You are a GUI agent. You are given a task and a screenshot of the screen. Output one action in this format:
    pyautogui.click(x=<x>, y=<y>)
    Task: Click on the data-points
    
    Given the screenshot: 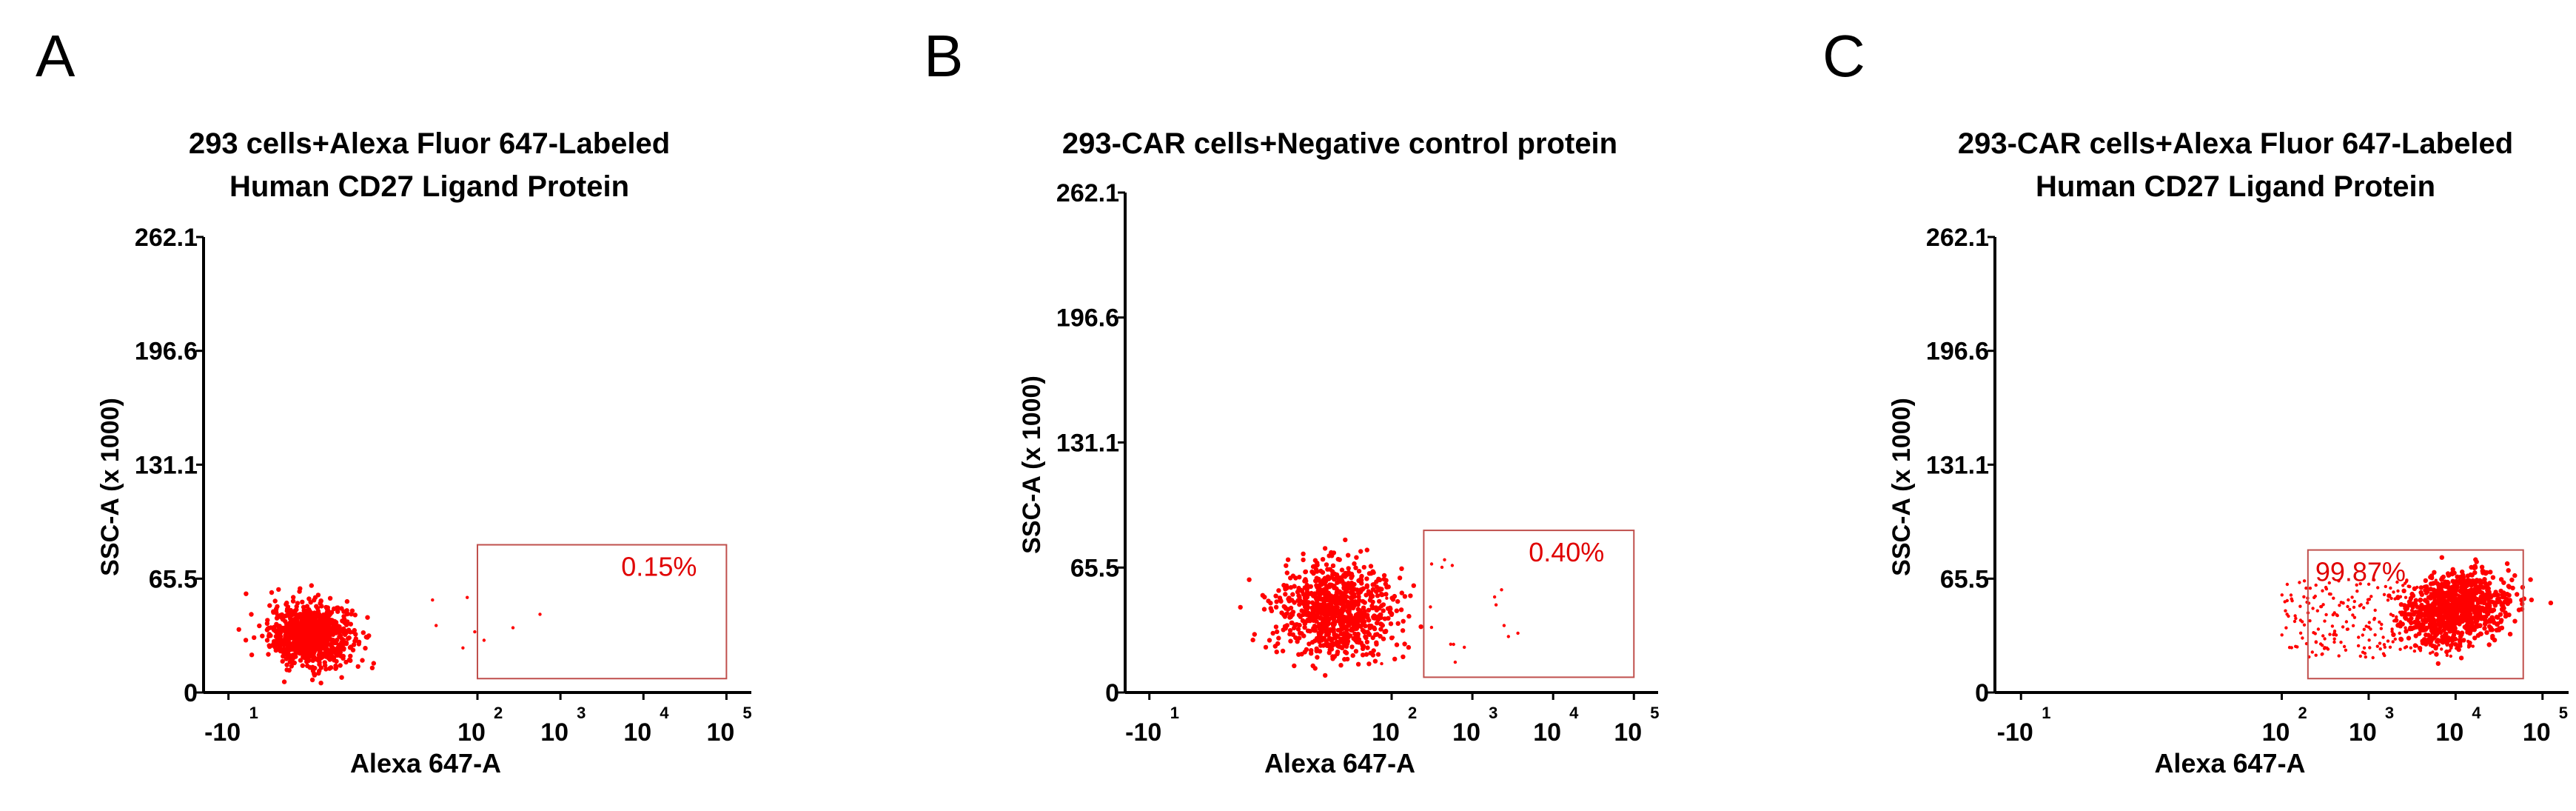 What is the action you would take?
    pyautogui.click(x=1379, y=607)
    